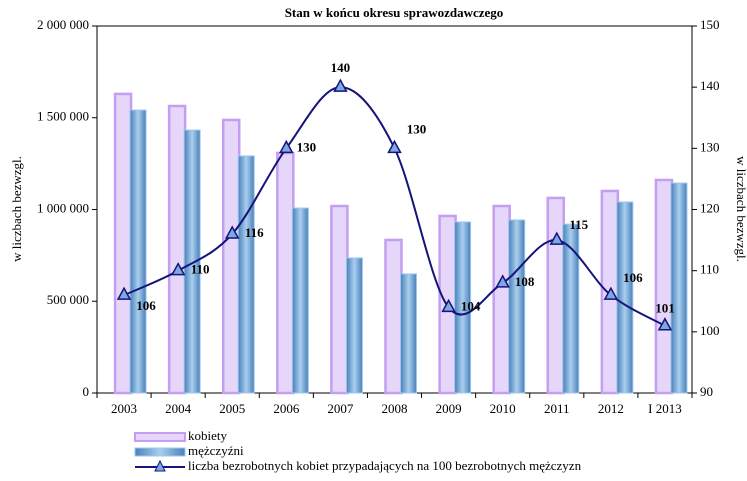  Describe the element at coordinates (557, 408) in the screenshot. I see `x-tick-label: 2011` at that location.